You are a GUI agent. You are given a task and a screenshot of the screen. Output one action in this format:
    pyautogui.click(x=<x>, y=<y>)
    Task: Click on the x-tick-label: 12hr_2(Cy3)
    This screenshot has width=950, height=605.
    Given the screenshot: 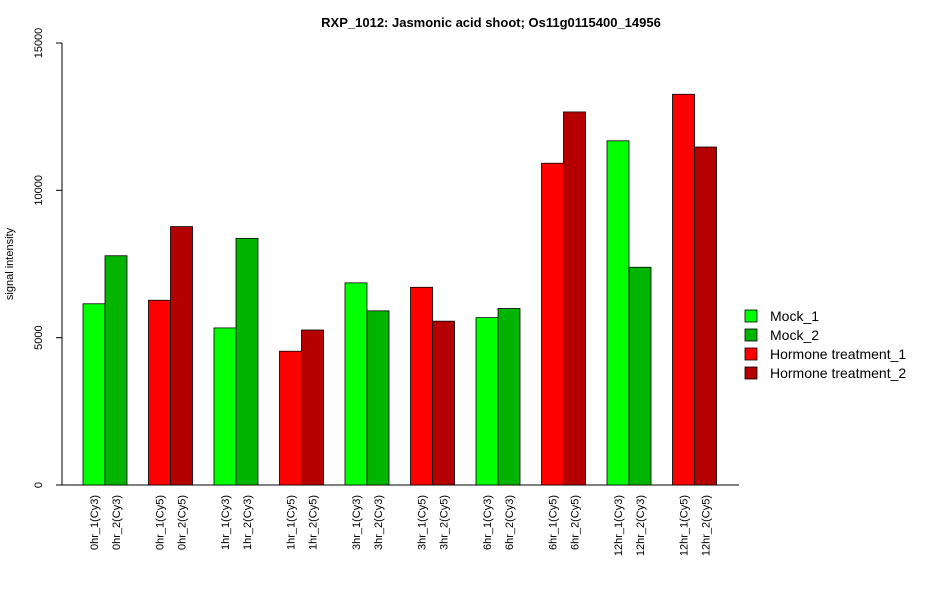 What is the action you would take?
    pyautogui.click(x=641, y=525)
    